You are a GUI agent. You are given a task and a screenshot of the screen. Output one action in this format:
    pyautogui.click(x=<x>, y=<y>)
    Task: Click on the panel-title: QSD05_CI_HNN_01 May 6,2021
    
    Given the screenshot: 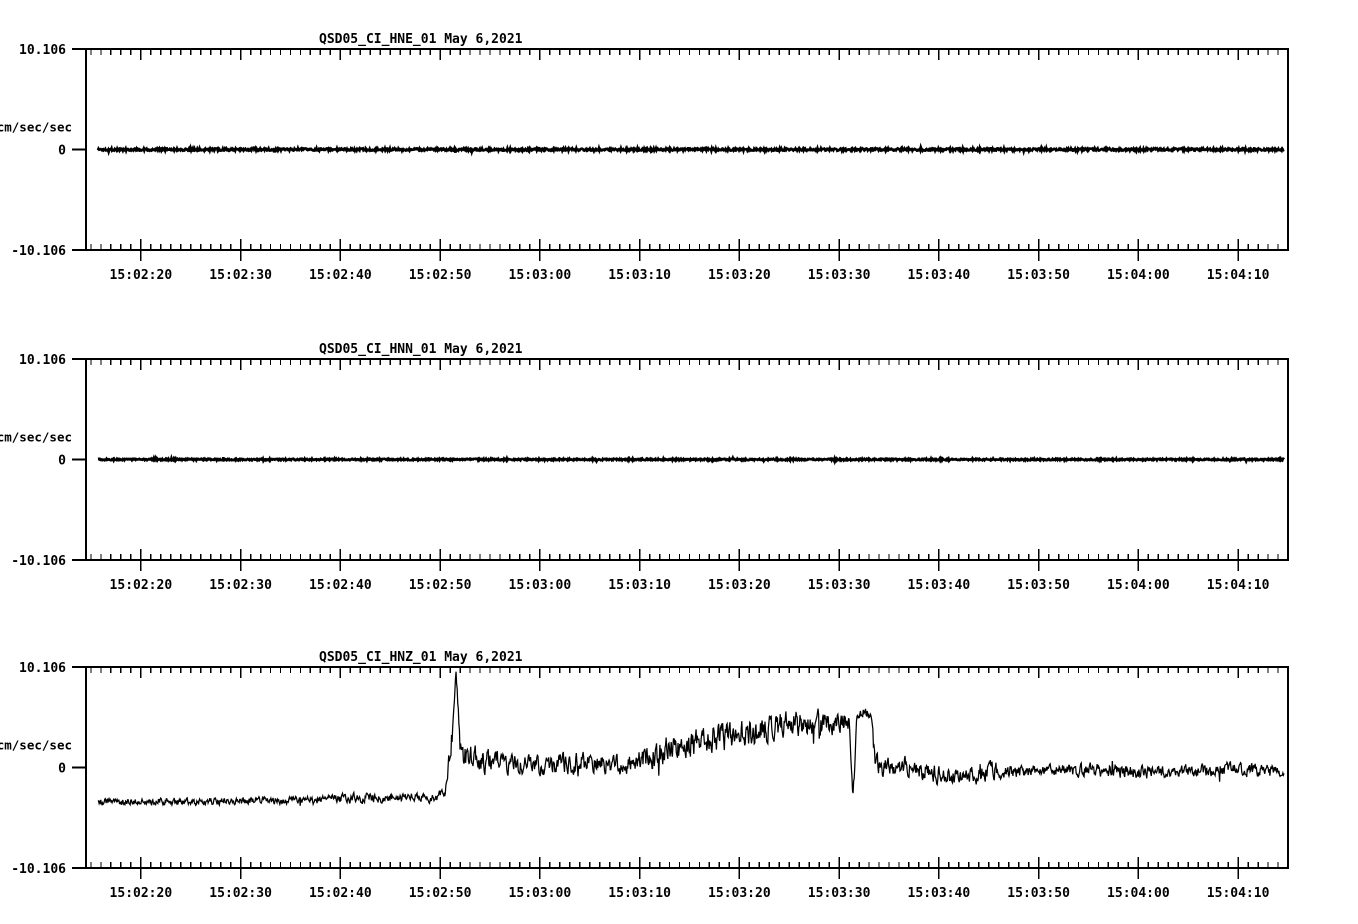 What is the action you would take?
    pyautogui.click(x=421, y=349)
    